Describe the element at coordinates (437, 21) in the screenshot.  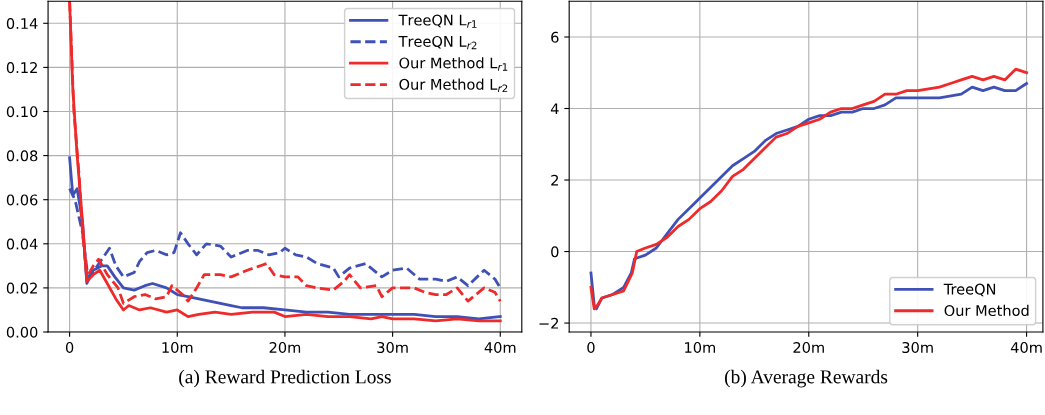
I see `legend-label: TreeQN L$_{r1}$` at that location.